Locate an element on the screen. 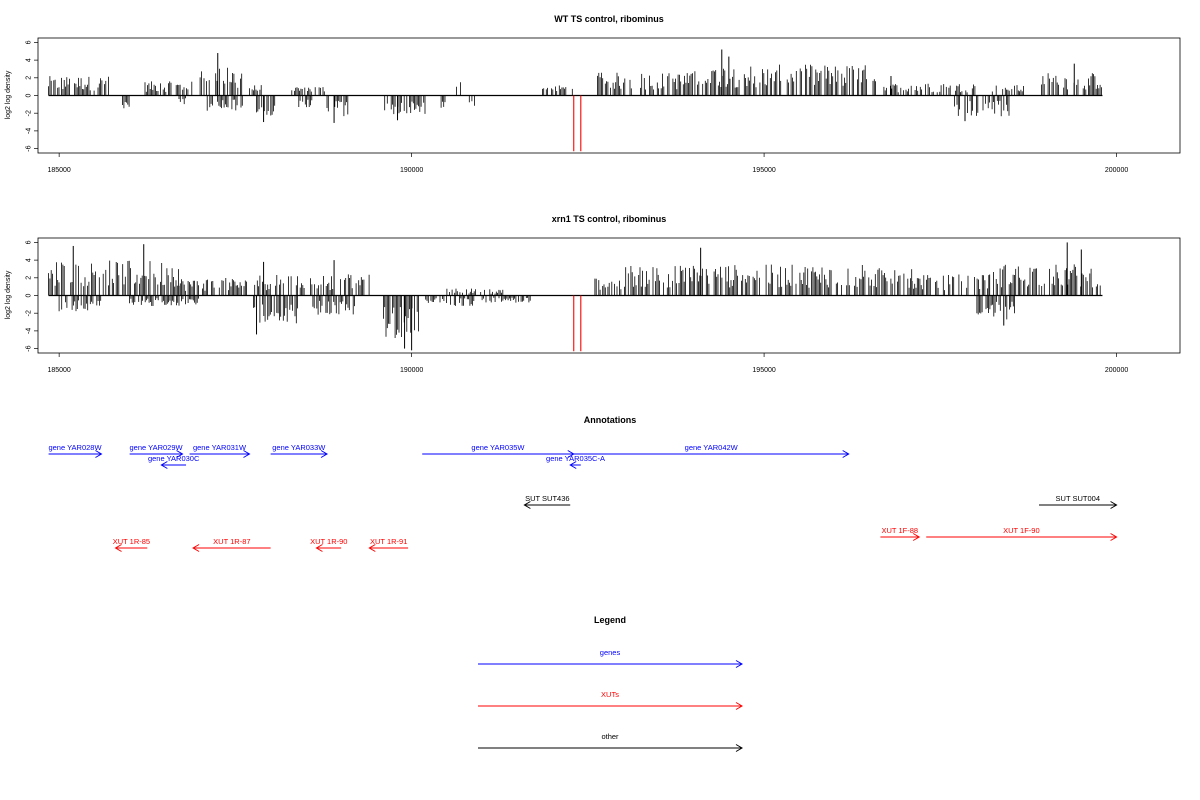 The image size is (1200, 800). legend-label: genes is located at coordinates (610, 652).